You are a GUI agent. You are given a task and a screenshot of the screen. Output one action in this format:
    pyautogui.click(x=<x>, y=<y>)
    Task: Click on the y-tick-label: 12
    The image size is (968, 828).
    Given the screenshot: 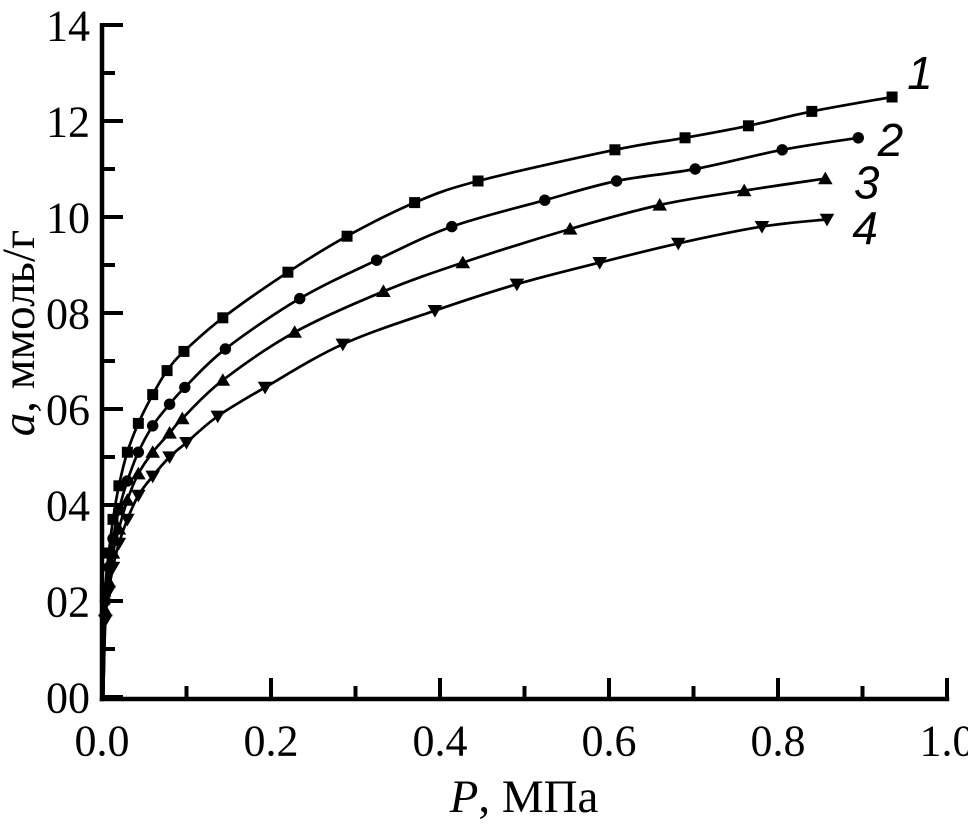 What is the action you would take?
    pyautogui.click(x=68, y=122)
    